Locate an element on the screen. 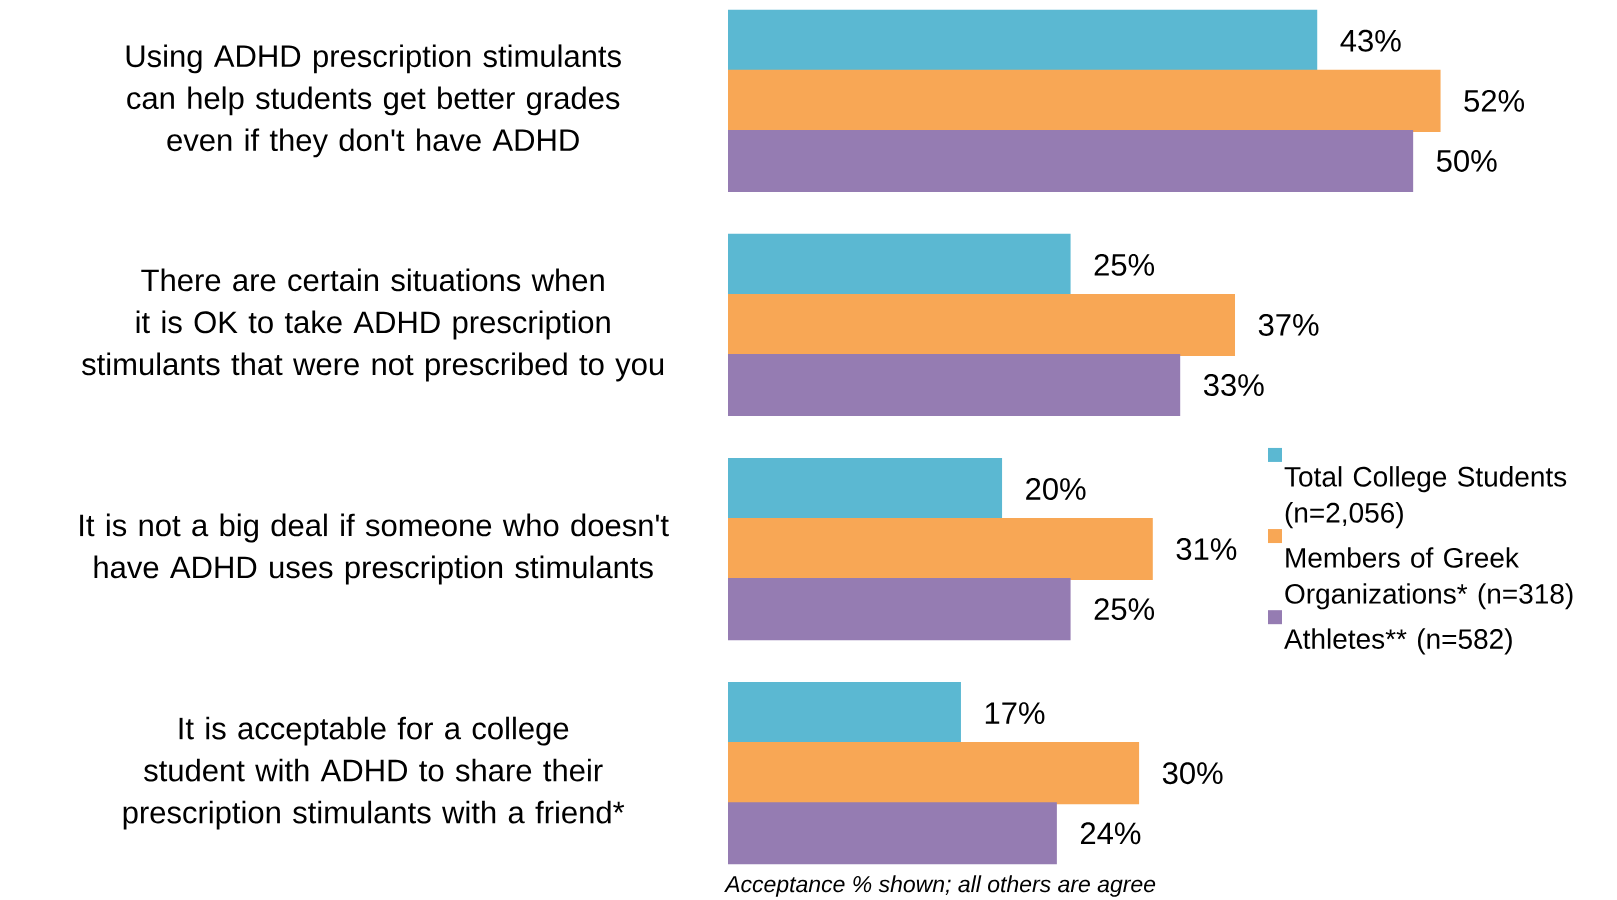 Image resolution: width=1617 pixels, height=900 pixels. data-label: 52% is located at coordinates (1494, 100).